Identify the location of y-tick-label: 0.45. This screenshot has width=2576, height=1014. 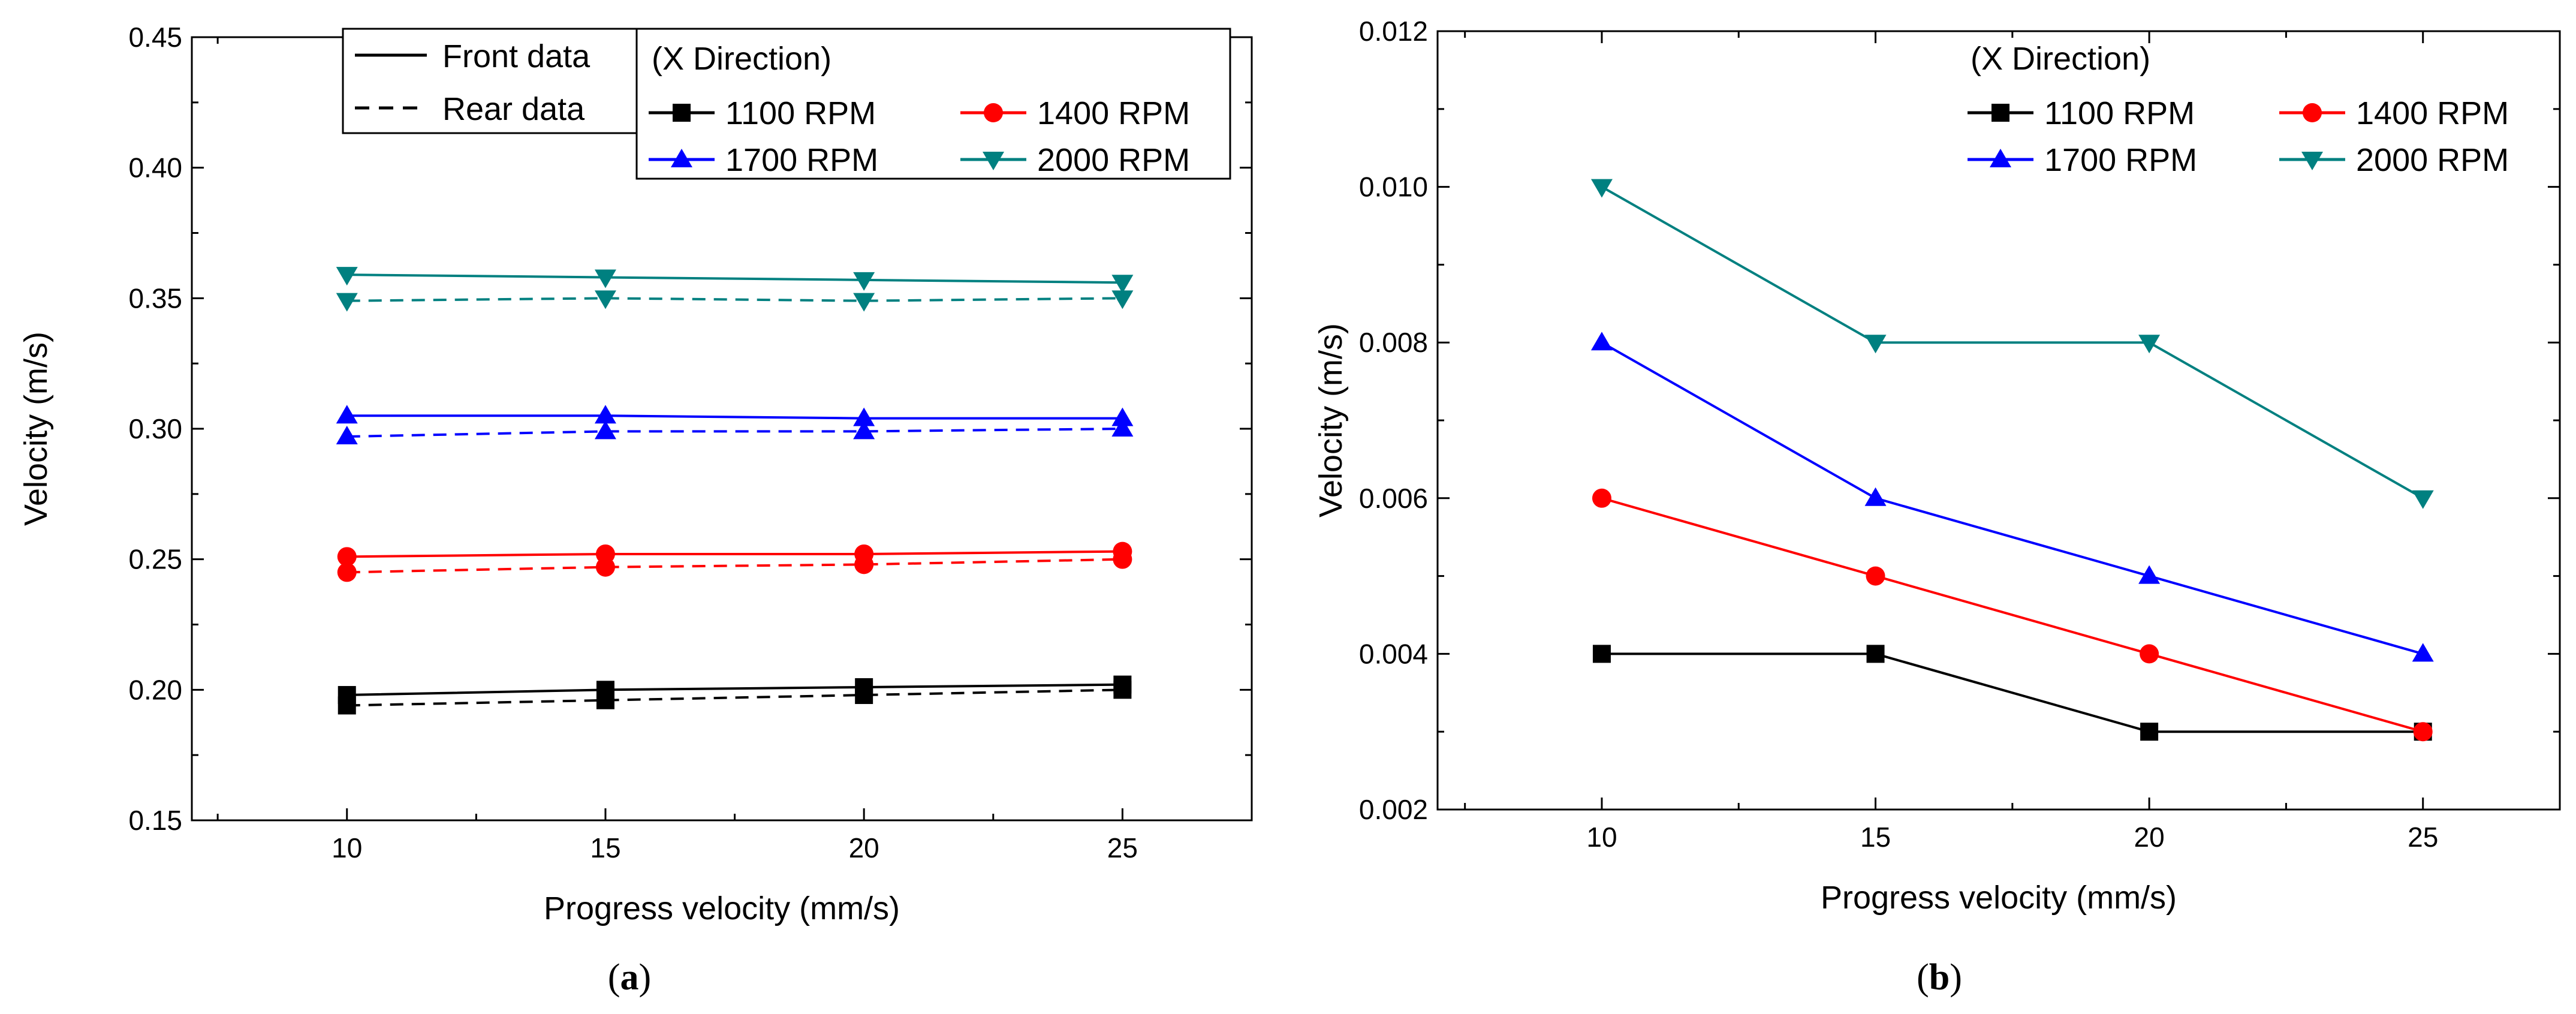
(155, 37).